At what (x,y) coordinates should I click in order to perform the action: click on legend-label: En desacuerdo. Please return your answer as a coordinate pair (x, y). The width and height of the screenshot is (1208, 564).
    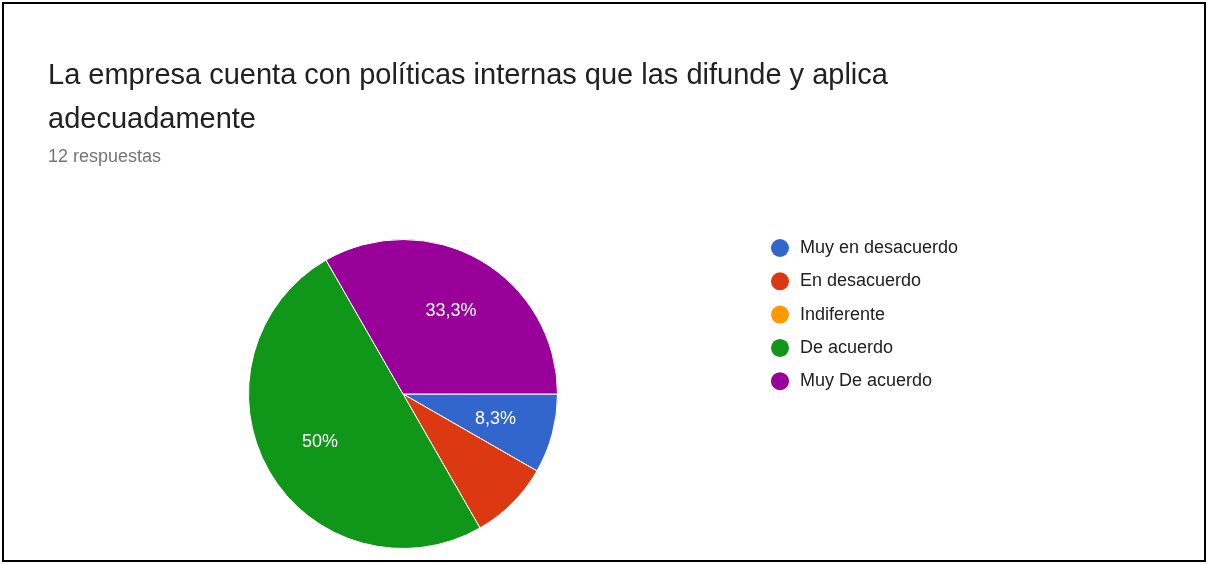
    Looking at the image, I should click on (861, 280).